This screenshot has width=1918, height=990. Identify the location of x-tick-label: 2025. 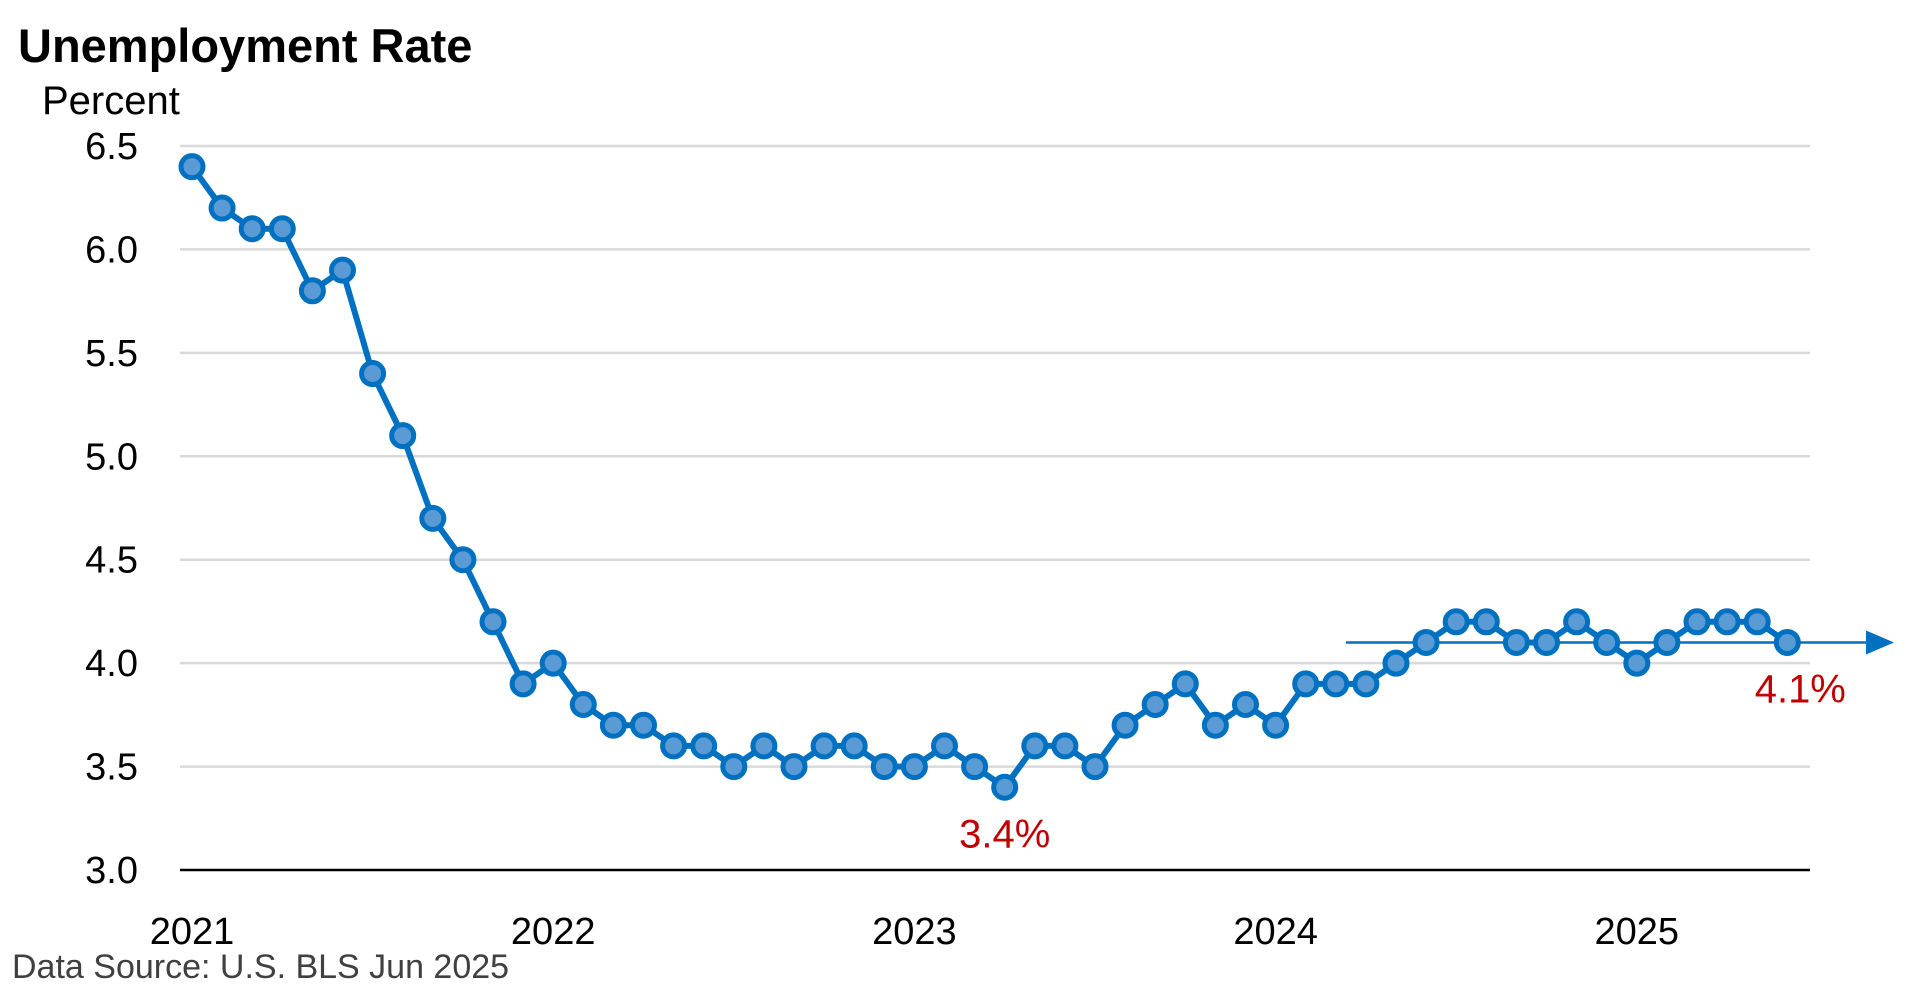
(1637, 932).